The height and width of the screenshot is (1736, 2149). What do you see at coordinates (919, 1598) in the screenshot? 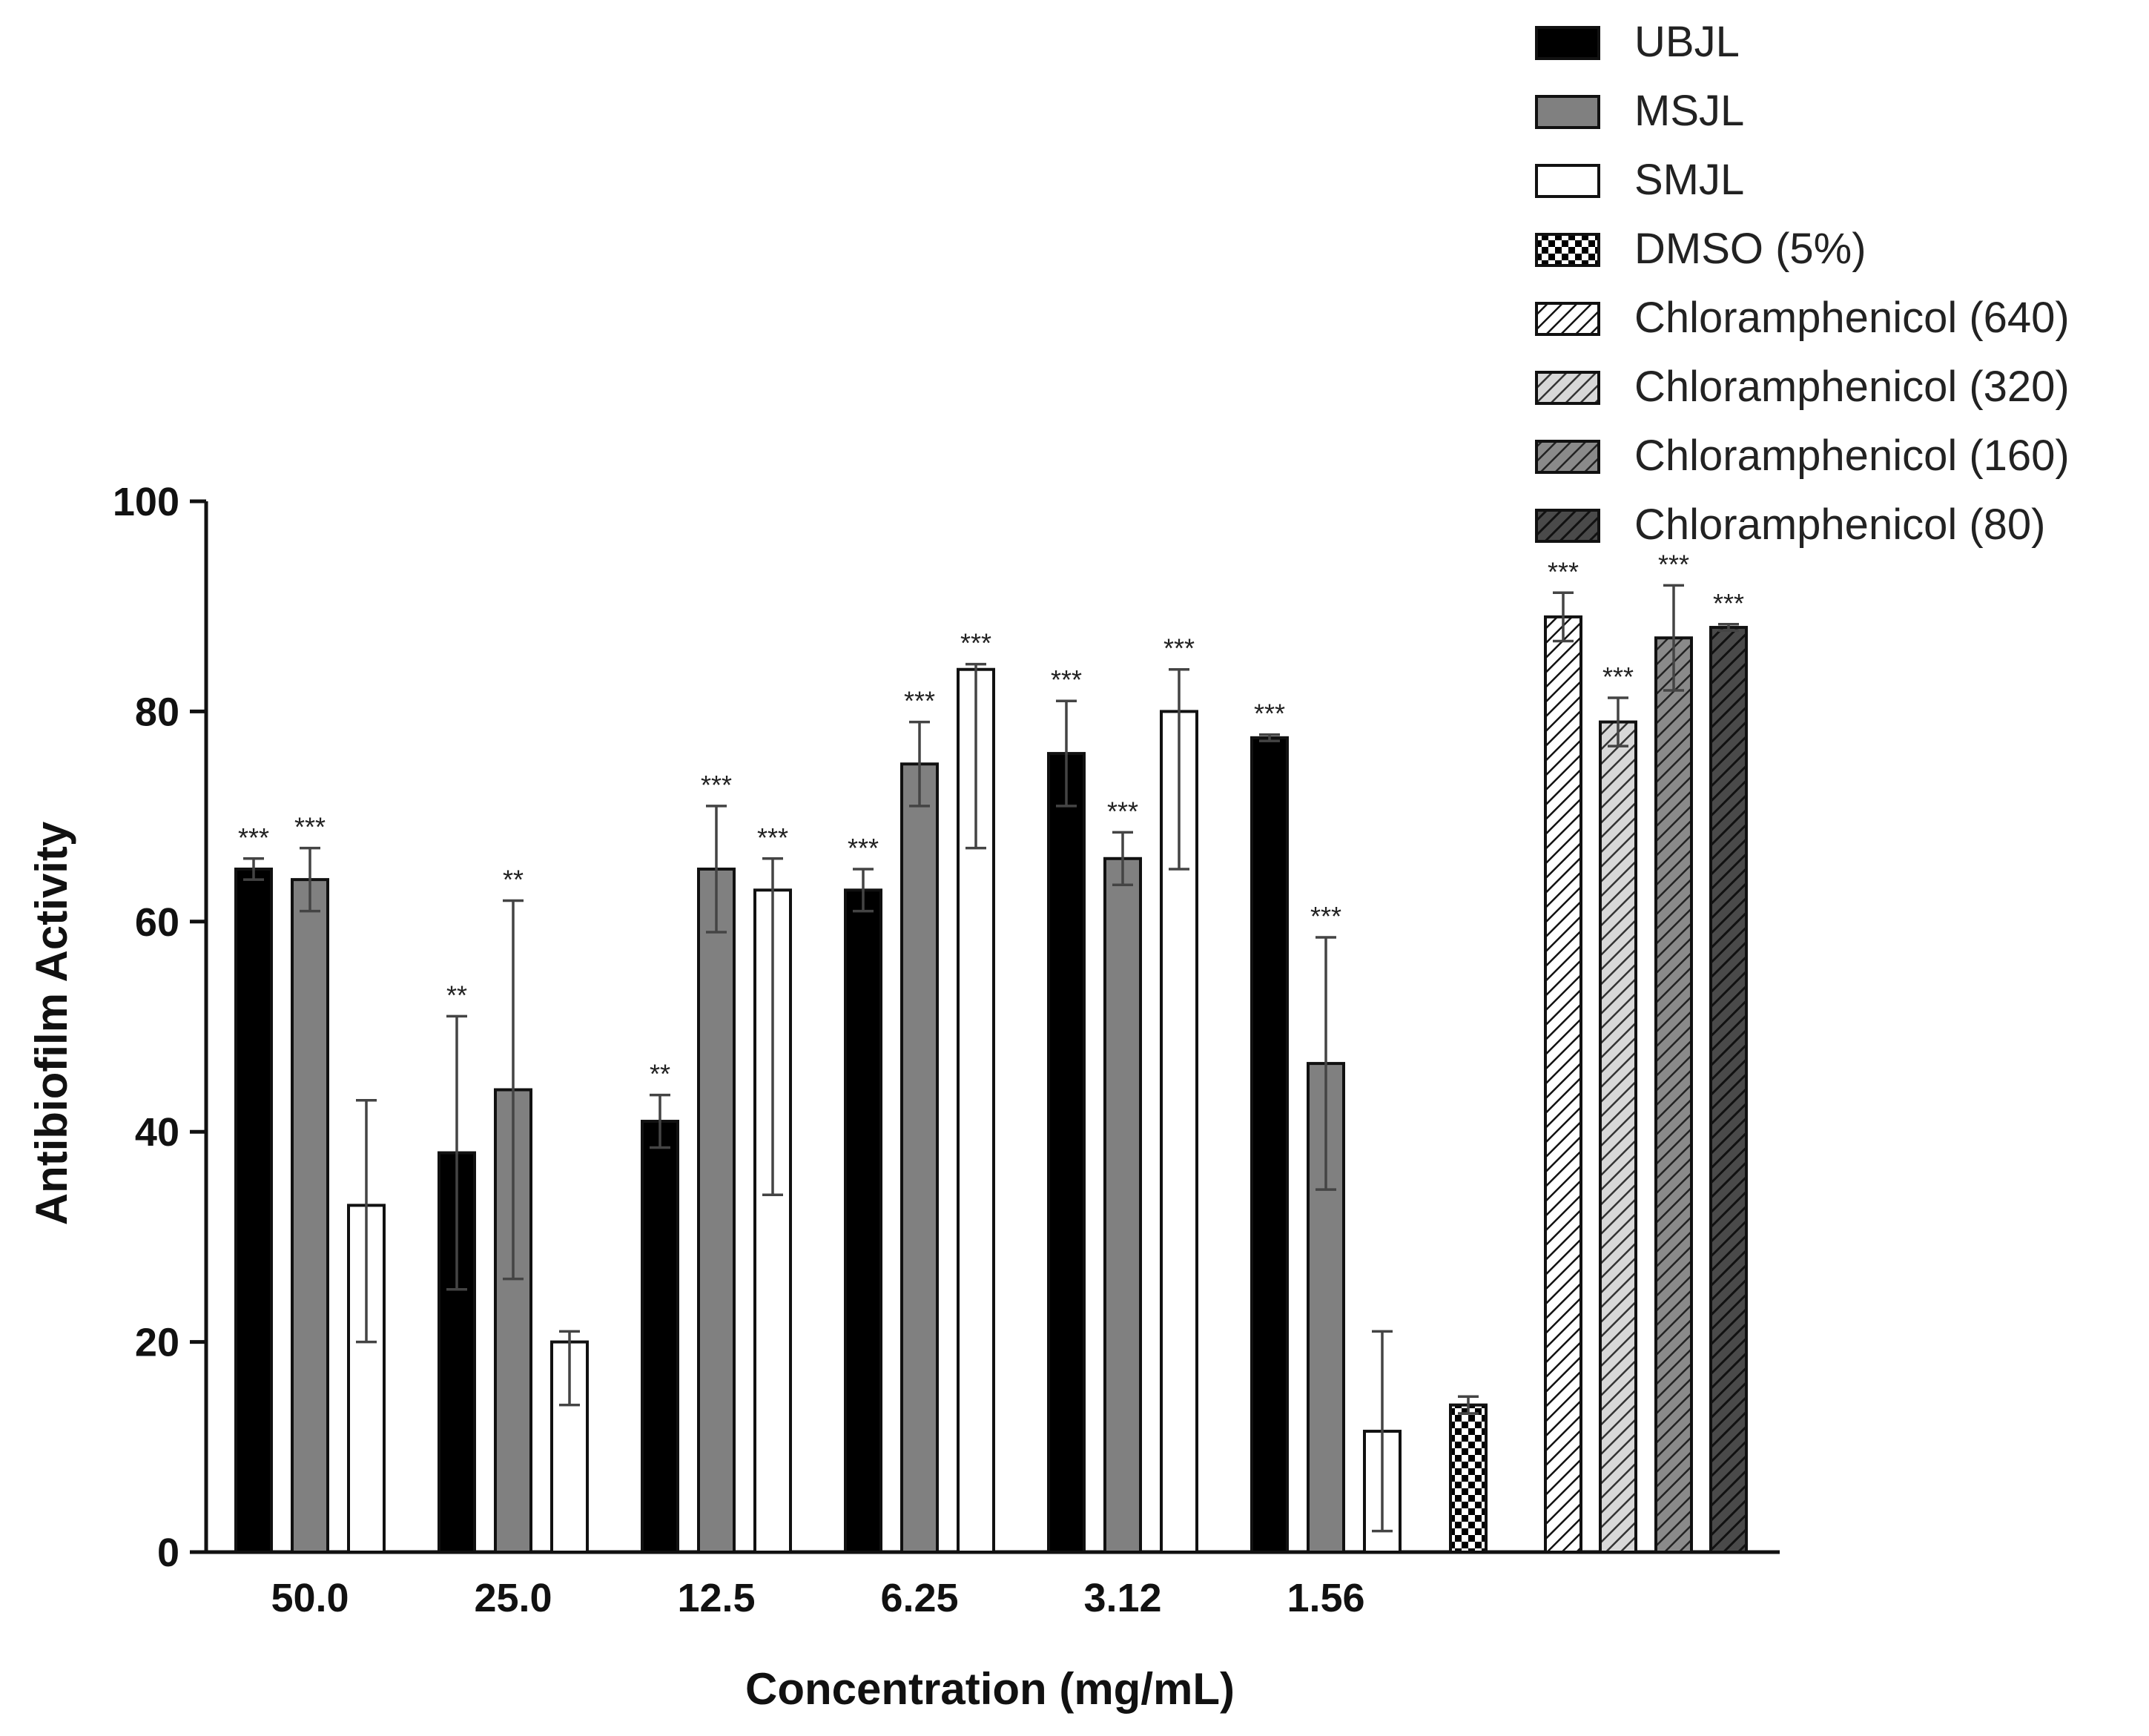
I see `x-tick-label: 6.25` at bounding box center [919, 1598].